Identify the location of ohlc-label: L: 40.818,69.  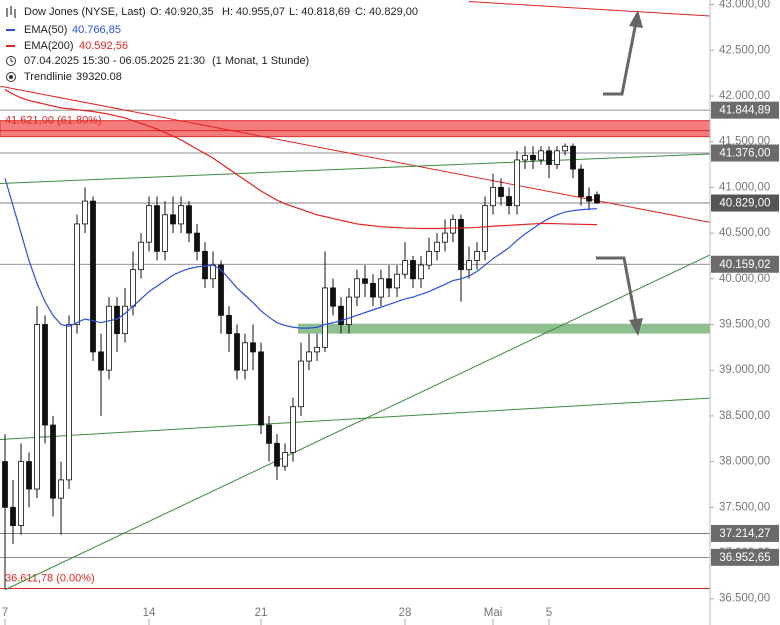
(319, 12).